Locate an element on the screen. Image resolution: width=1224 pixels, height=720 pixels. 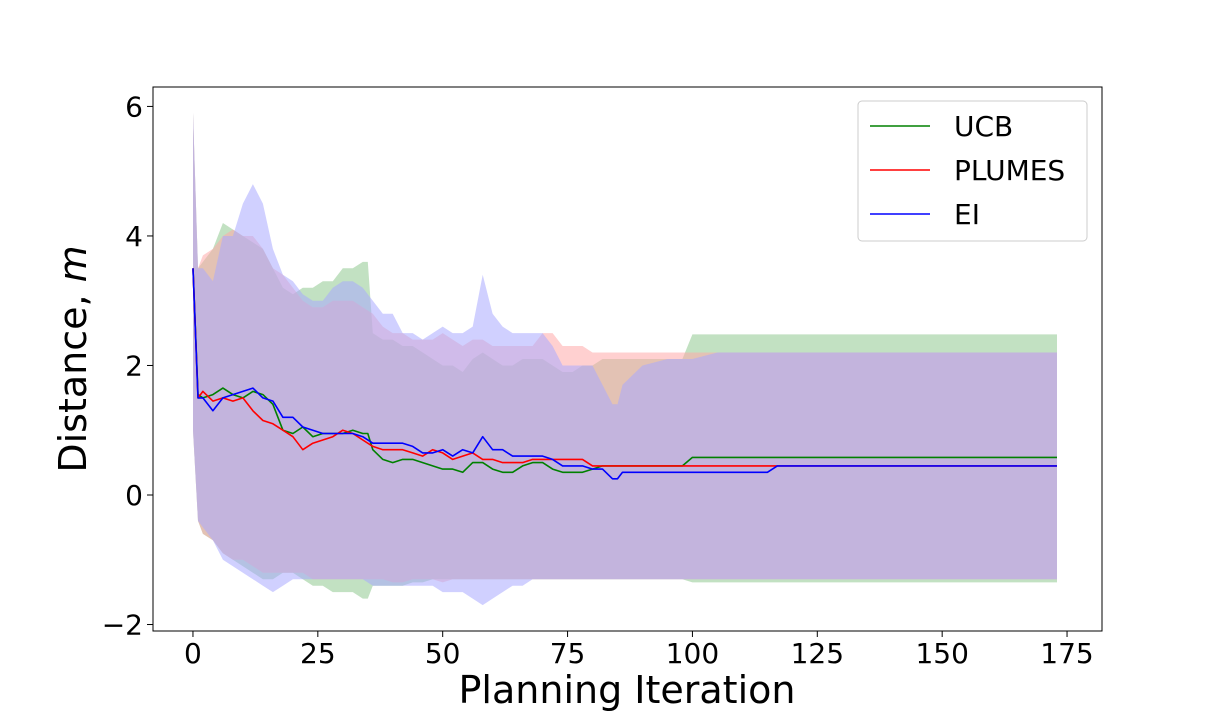
y-tick-label-4: 4 is located at coordinates (134, 236).